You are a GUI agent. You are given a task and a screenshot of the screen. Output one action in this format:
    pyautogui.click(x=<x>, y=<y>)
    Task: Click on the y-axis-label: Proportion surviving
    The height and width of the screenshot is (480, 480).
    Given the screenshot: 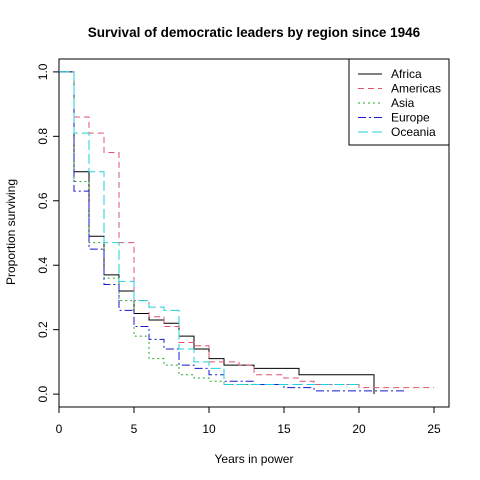 What is the action you would take?
    pyautogui.click(x=11, y=232)
    